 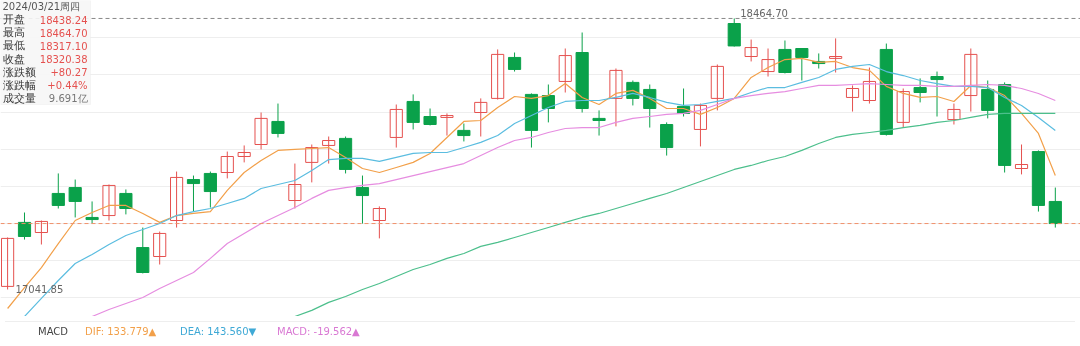 I want to click on annotation: 涨跌幅, so click(x=19, y=85).